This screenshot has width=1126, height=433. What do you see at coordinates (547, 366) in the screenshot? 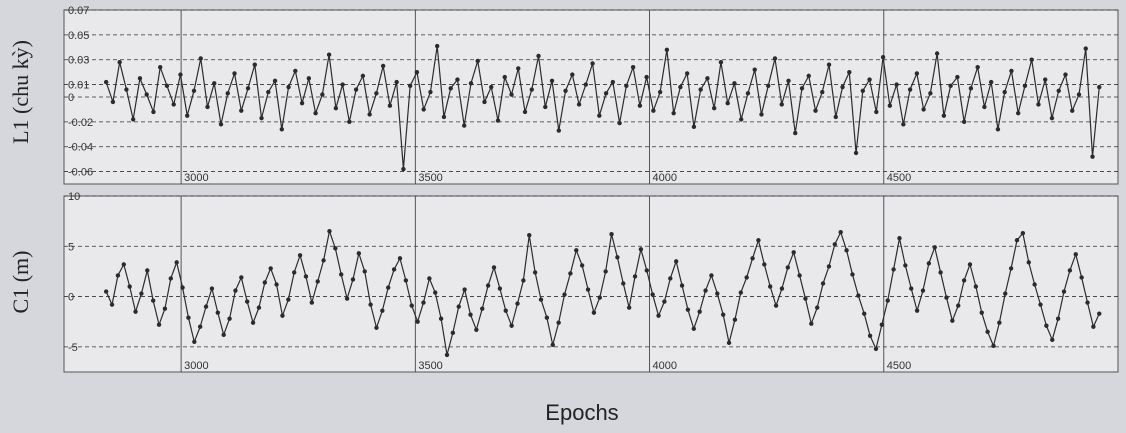
I see `c1-x-ticks: 3000 3500 4000 4500` at bounding box center [547, 366].